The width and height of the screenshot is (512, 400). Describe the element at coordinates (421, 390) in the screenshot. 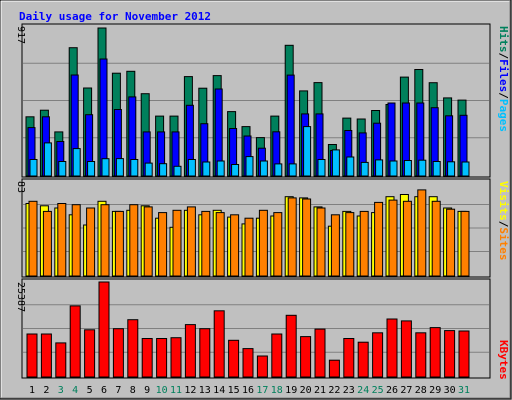

I see `day-label: 28` at that location.